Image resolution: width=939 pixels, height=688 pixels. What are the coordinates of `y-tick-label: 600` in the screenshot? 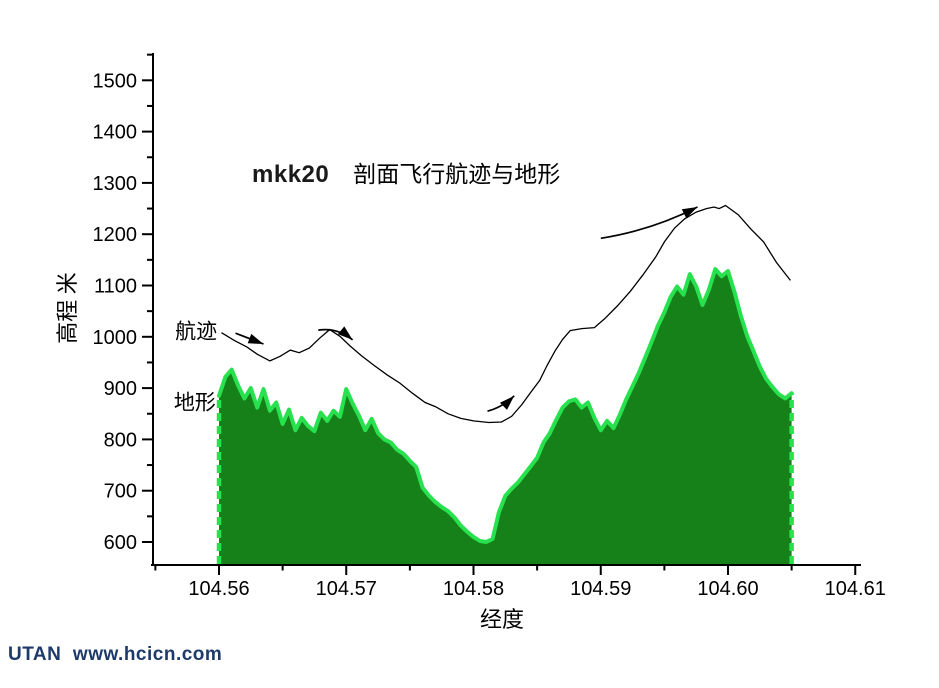 It's located at (120, 543).